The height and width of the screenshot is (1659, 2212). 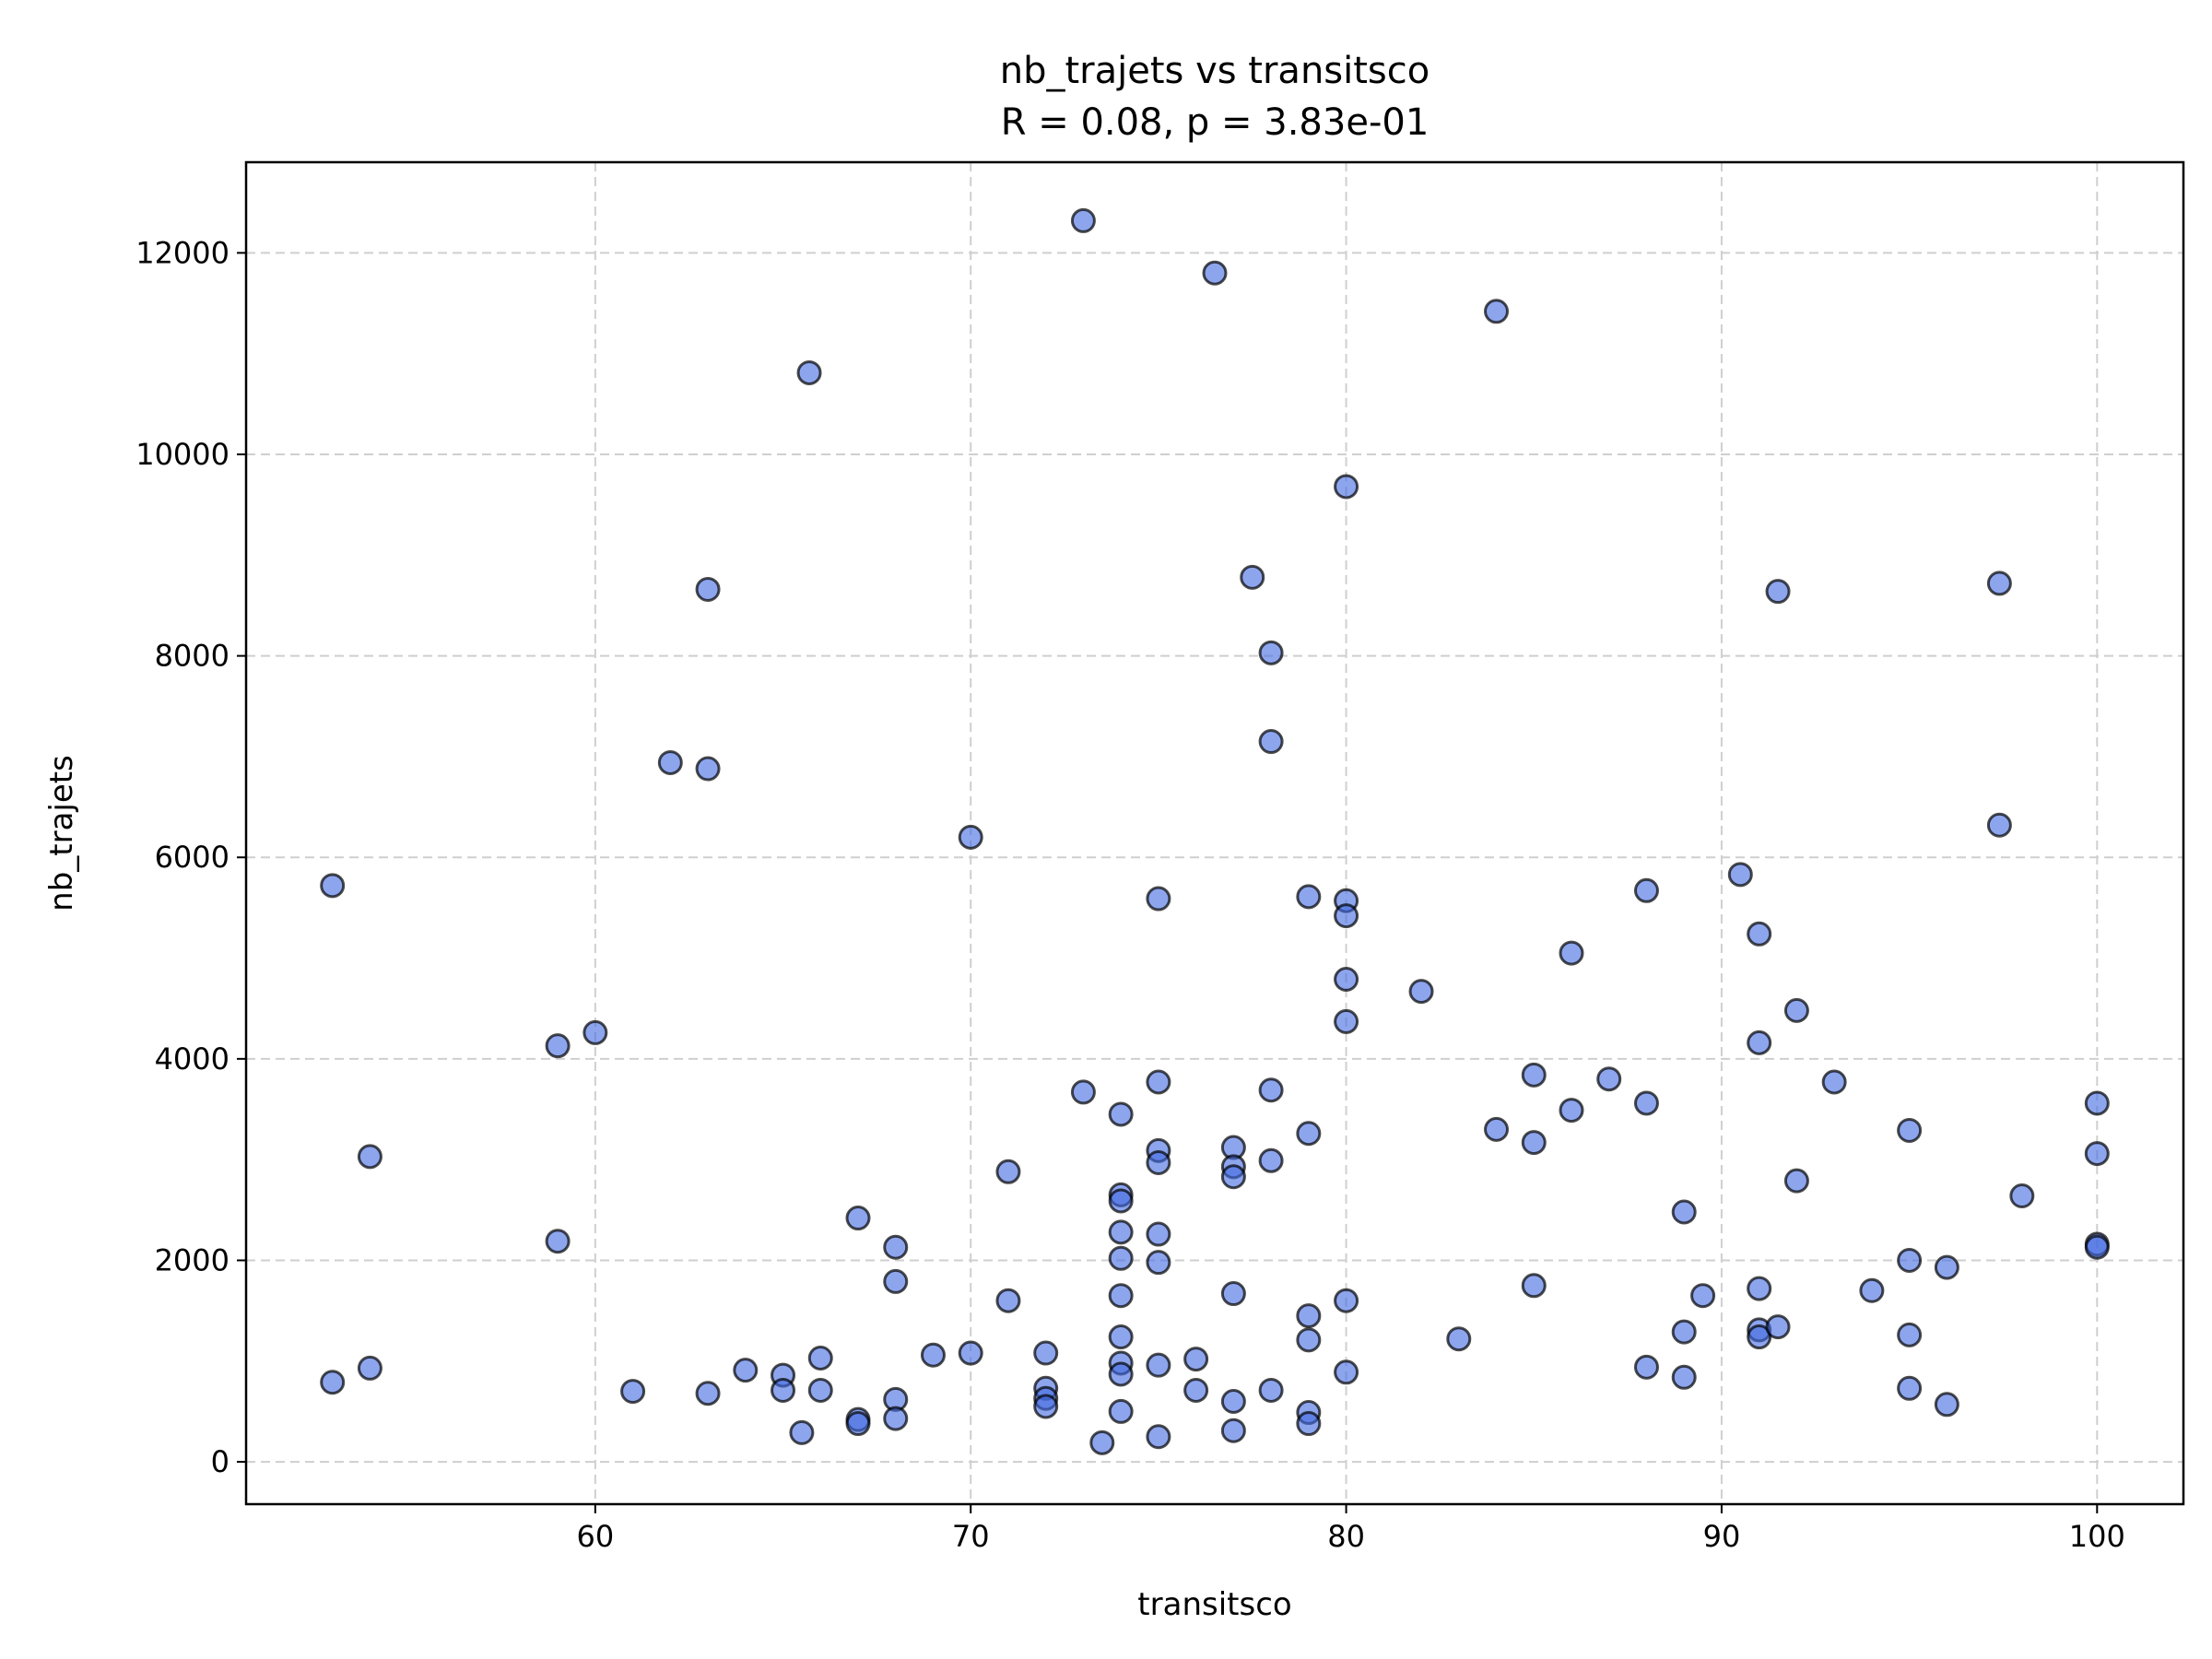 What do you see at coordinates (182, 454) in the screenshot?
I see `y-tick-label: 10000` at bounding box center [182, 454].